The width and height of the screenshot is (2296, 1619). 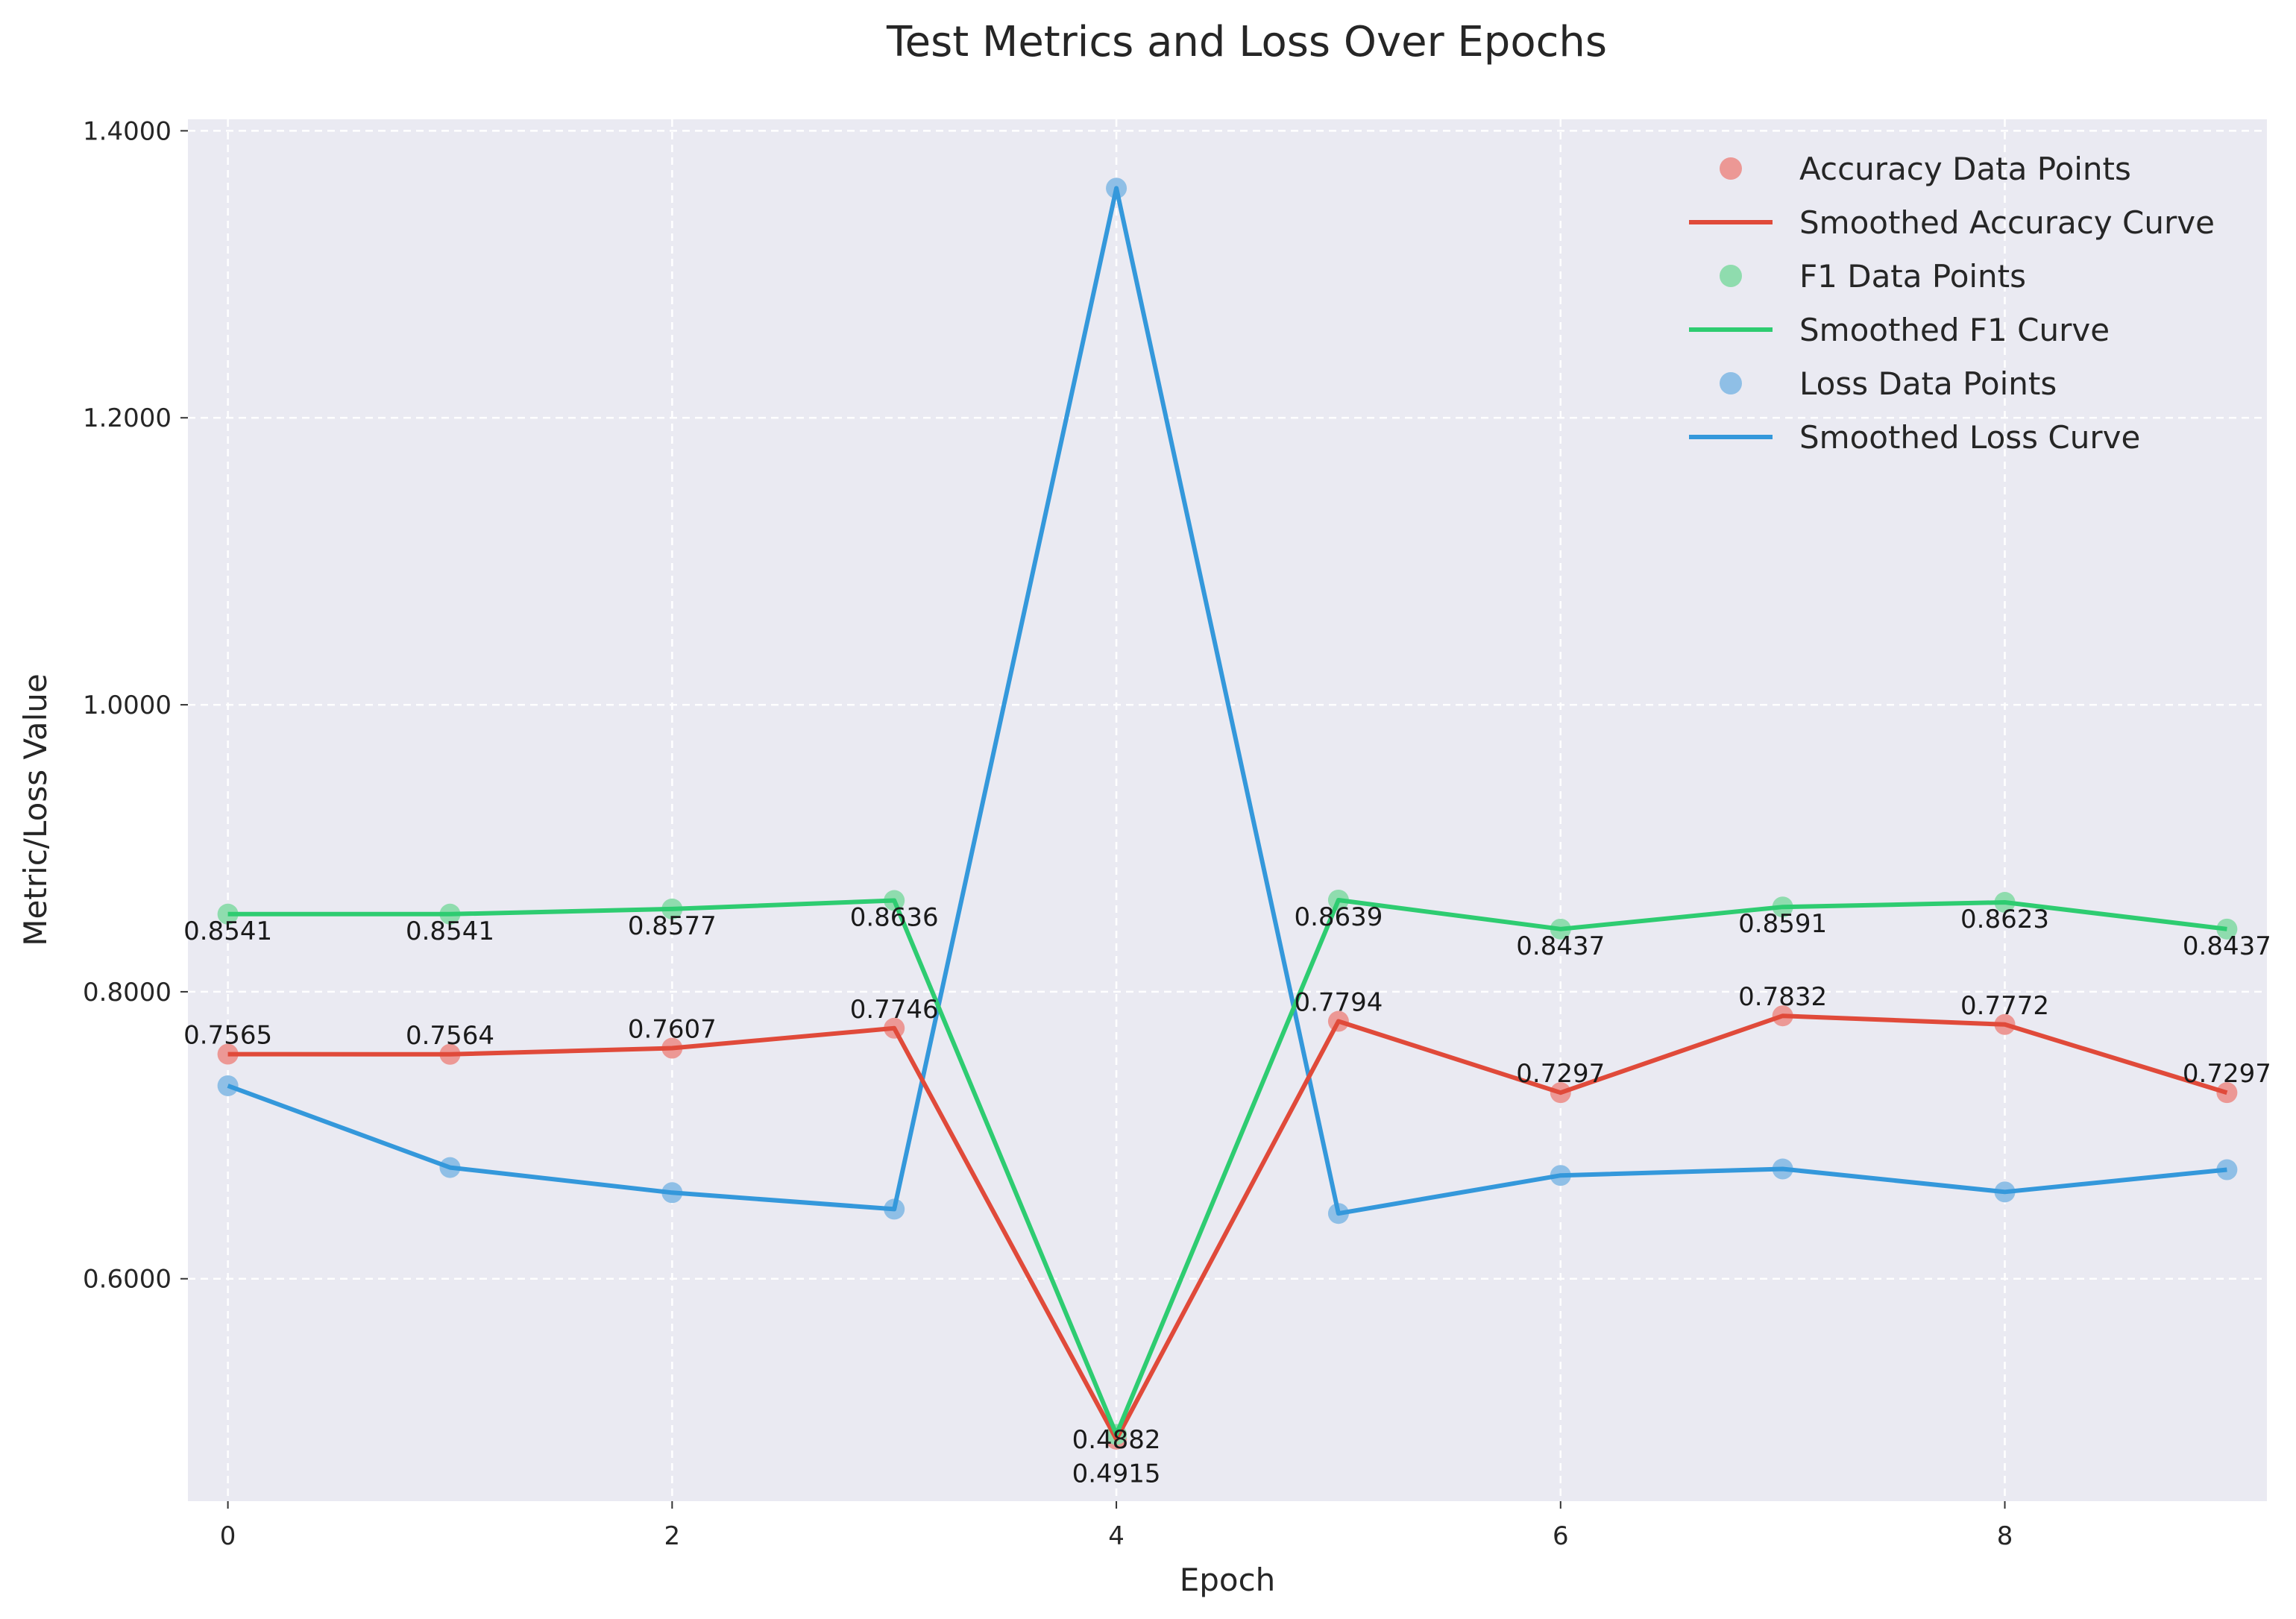 I want to click on accuracy-data-label: 0.7772, so click(x=2005, y=1006).